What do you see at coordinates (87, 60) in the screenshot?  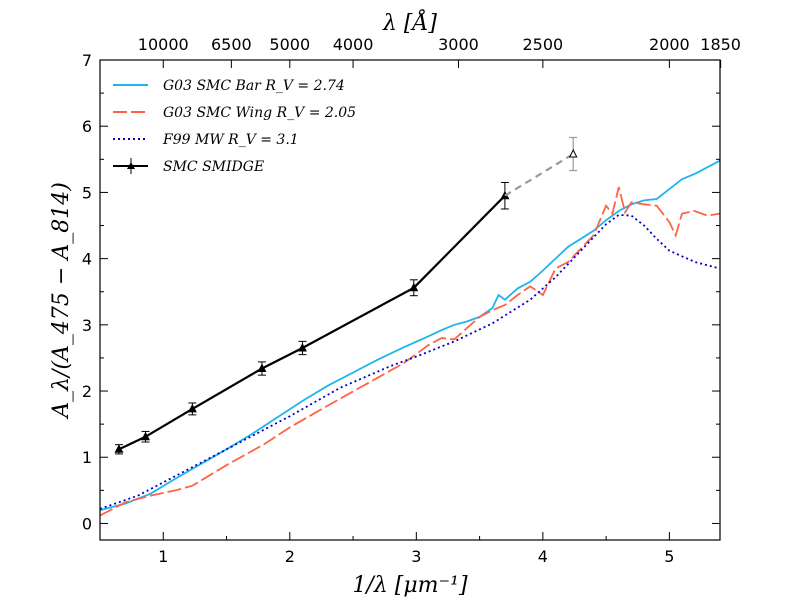 I see `y-tick-label-7: 7` at bounding box center [87, 60].